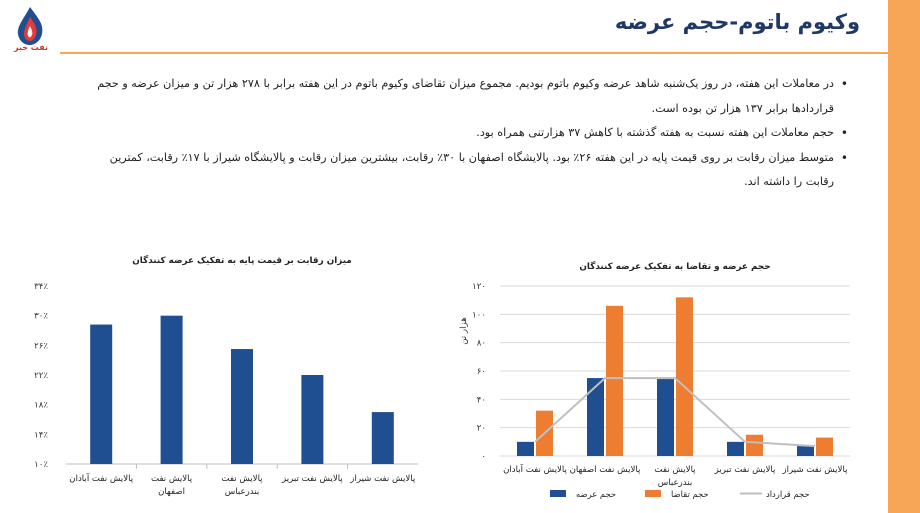 This screenshot has width=920, height=513. I want to click on title-divider, so click(474, 53).